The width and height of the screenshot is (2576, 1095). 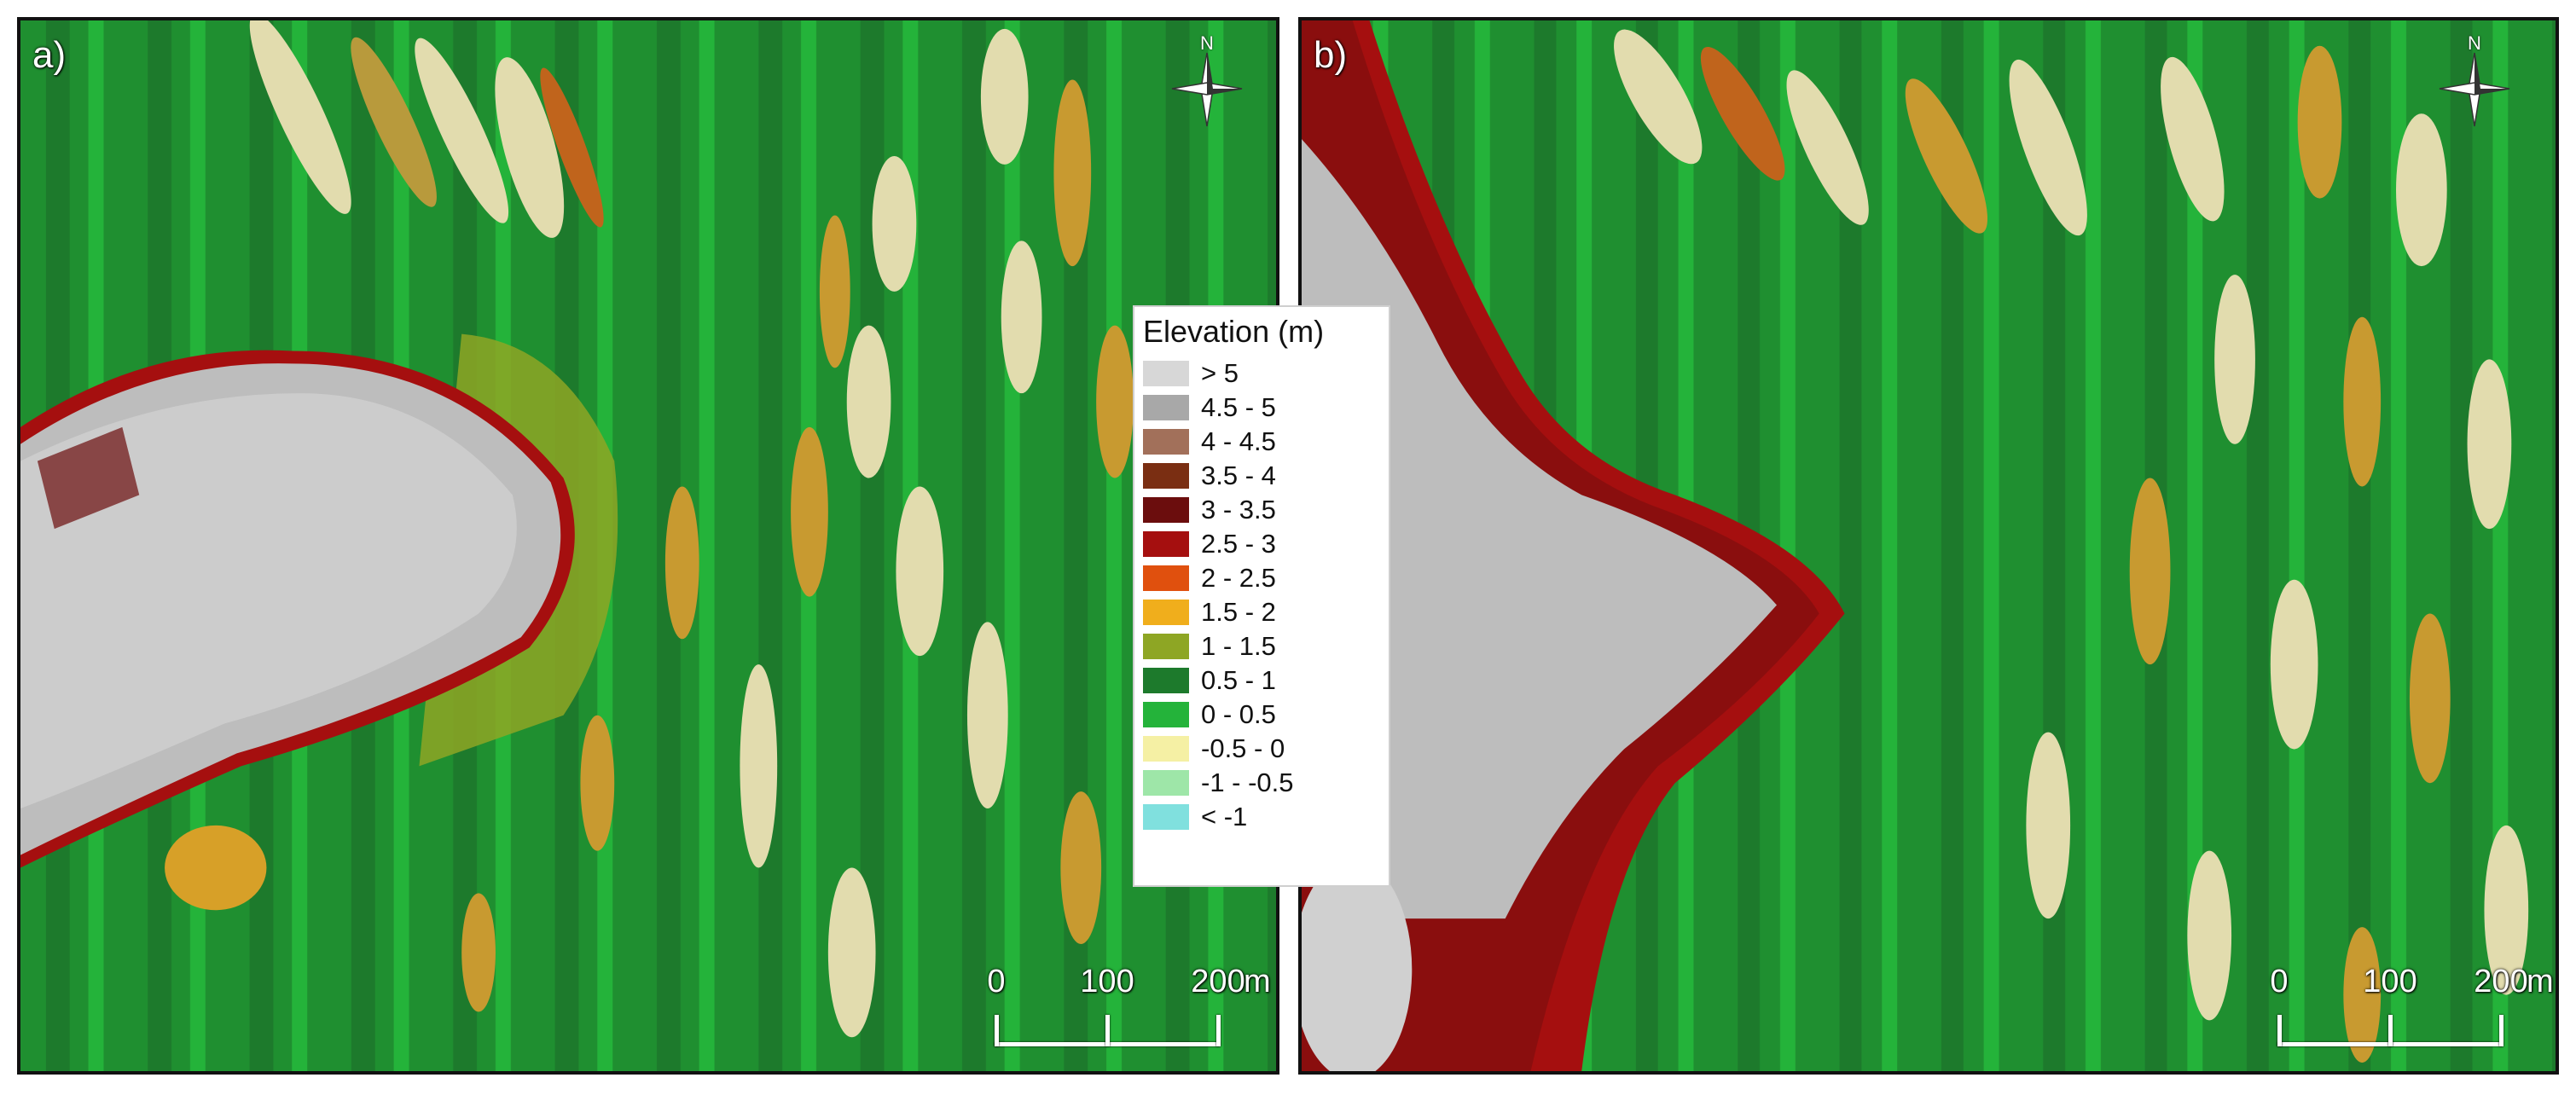 I want to click on north-arrow-a: N, so click(x=1207, y=84).